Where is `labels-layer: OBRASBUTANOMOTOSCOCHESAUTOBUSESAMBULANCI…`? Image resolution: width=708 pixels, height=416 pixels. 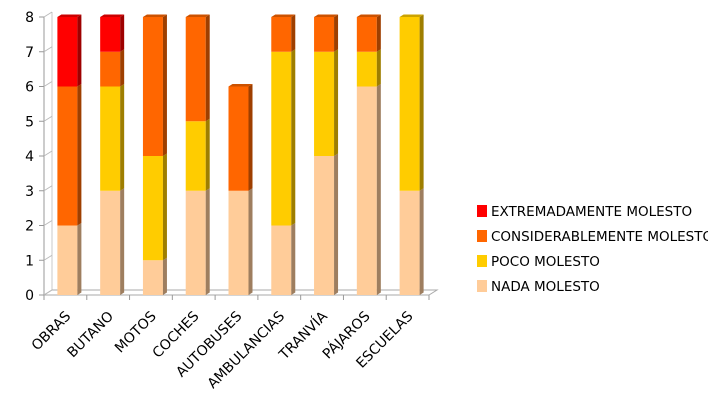
labels-layer: OBRASBUTANOMOTOSCOCHESAUTOBUSESAMBULANCI… is located at coordinates (223, 350).